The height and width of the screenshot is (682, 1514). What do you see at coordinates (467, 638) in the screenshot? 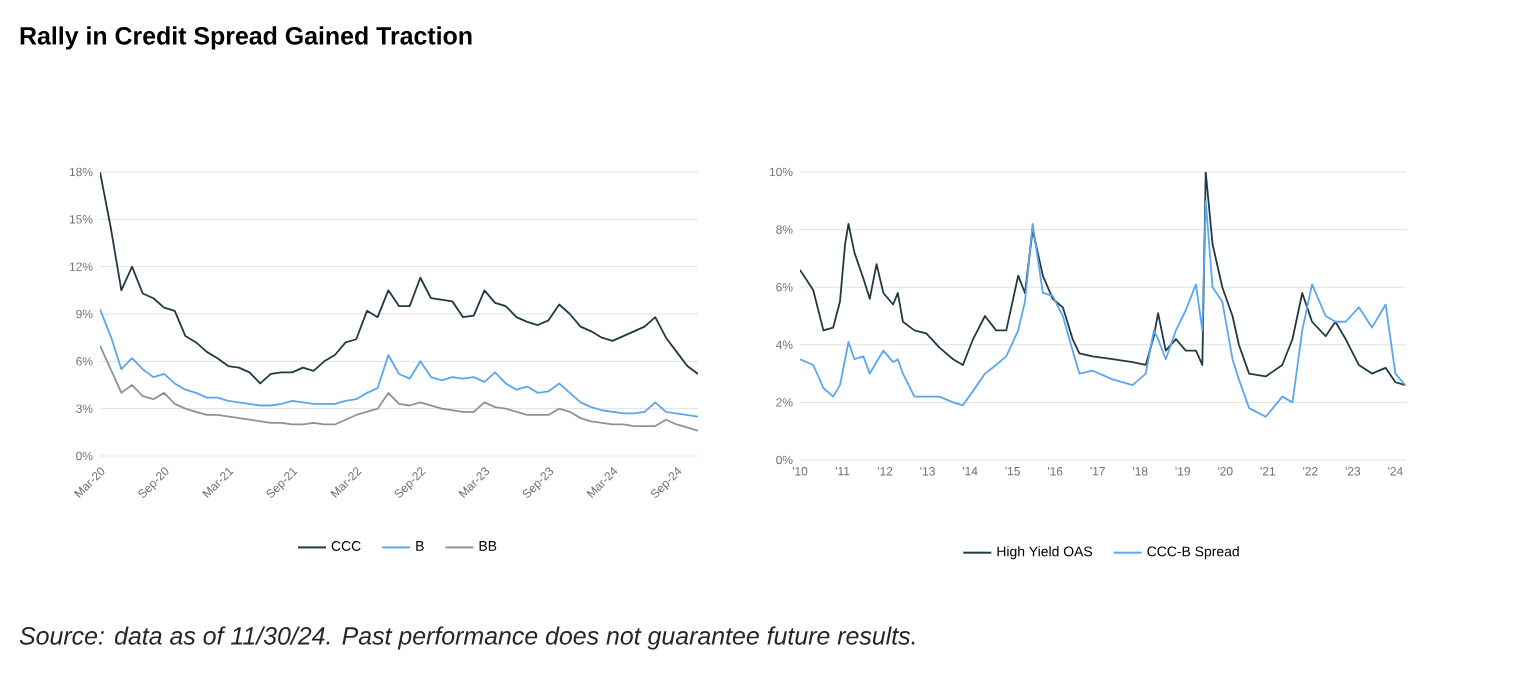
I see `source-note: Source: data as of 11/30/24. Past performance does not guarantee future results.` at bounding box center [467, 638].